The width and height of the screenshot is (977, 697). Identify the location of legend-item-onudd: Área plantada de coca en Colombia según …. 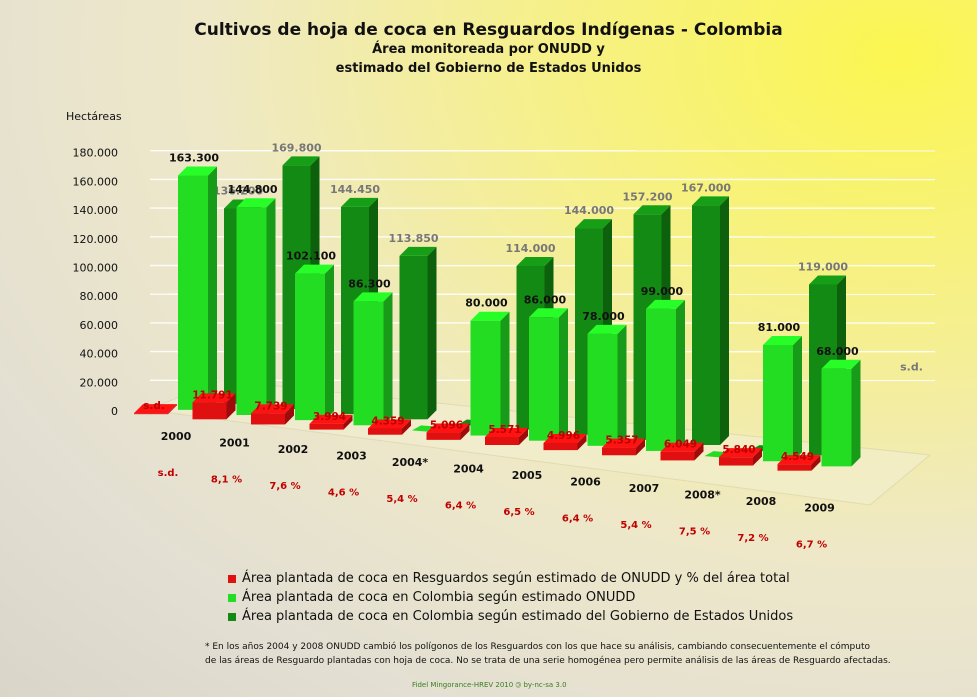
(510, 597).